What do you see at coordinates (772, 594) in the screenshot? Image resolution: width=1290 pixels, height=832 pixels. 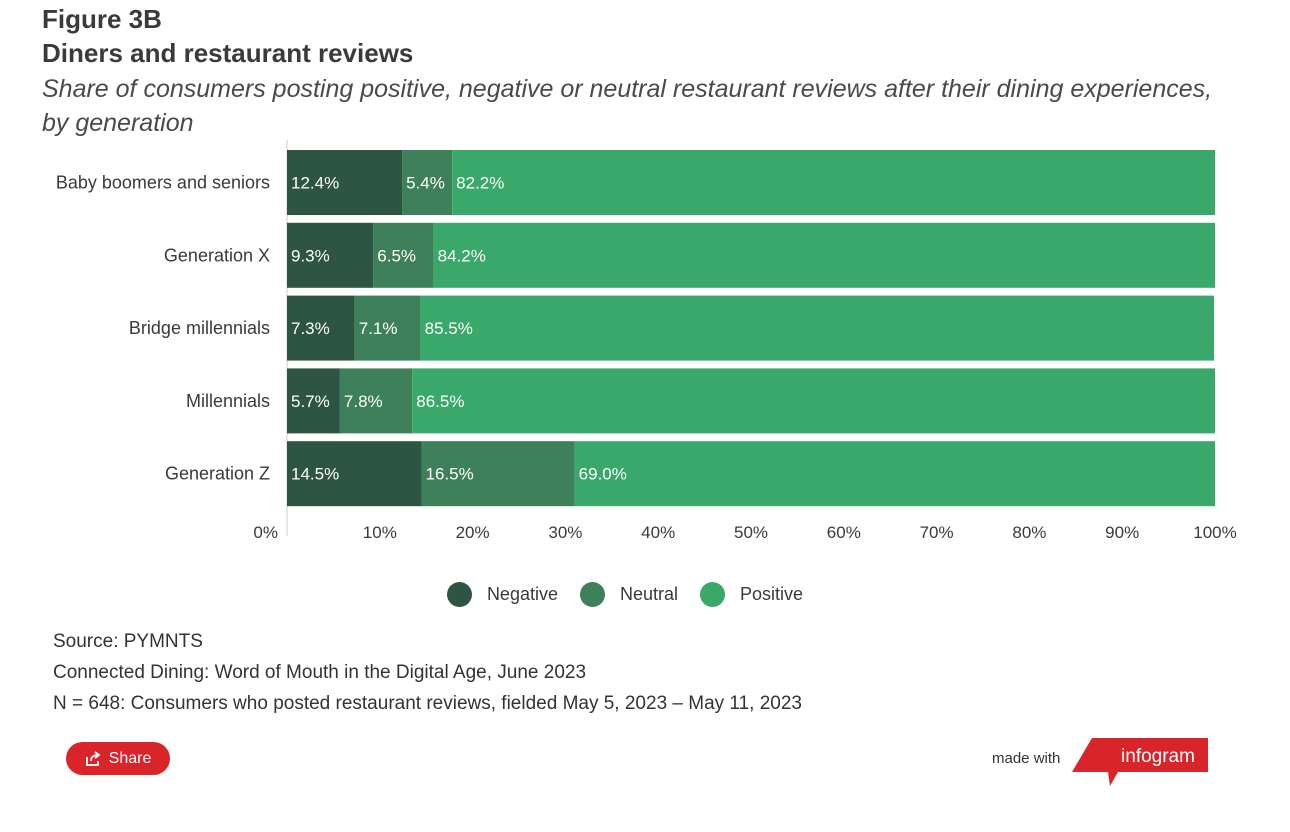 I see `legend-label: Positive` at bounding box center [772, 594].